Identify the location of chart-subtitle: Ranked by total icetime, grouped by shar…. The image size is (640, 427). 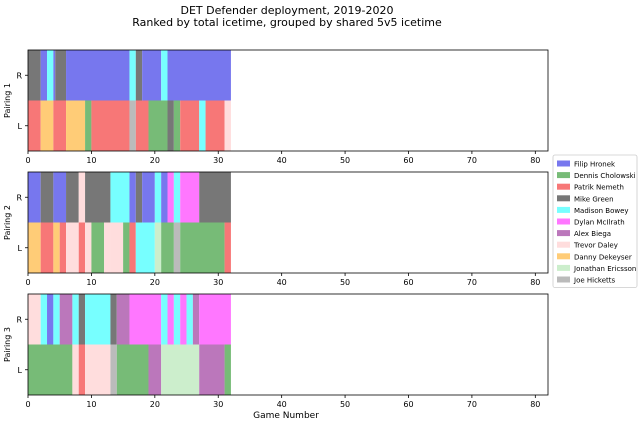
(287, 22).